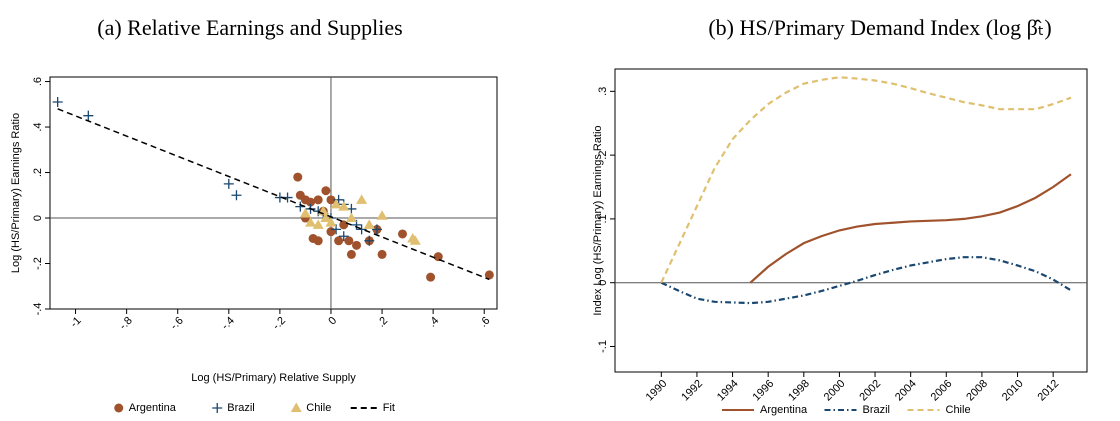  What do you see at coordinates (906, 391) in the screenshot?
I see `x-tick-label: 2004` at bounding box center [906, 391].